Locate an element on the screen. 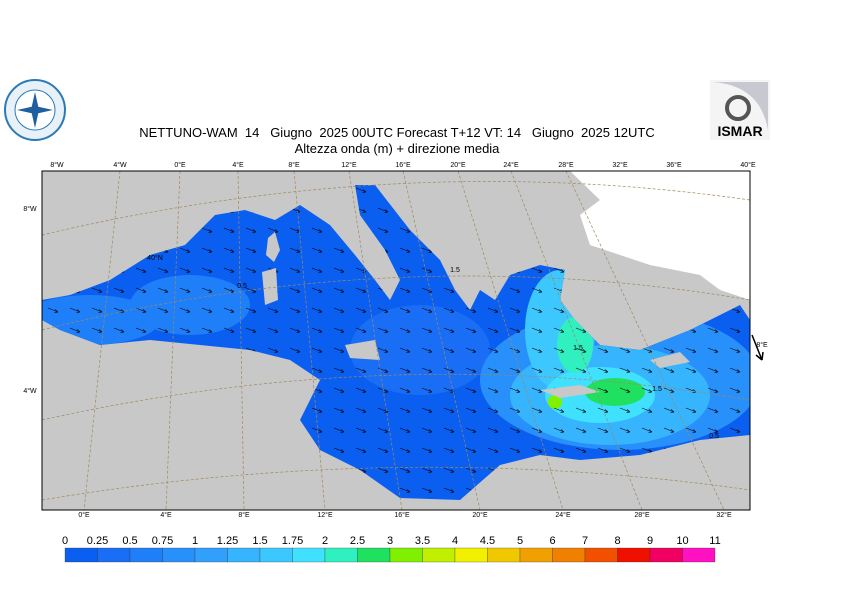 This screenshot has height=596, width=842. right-logo: ISMAR is located at coordinates (740, 110).